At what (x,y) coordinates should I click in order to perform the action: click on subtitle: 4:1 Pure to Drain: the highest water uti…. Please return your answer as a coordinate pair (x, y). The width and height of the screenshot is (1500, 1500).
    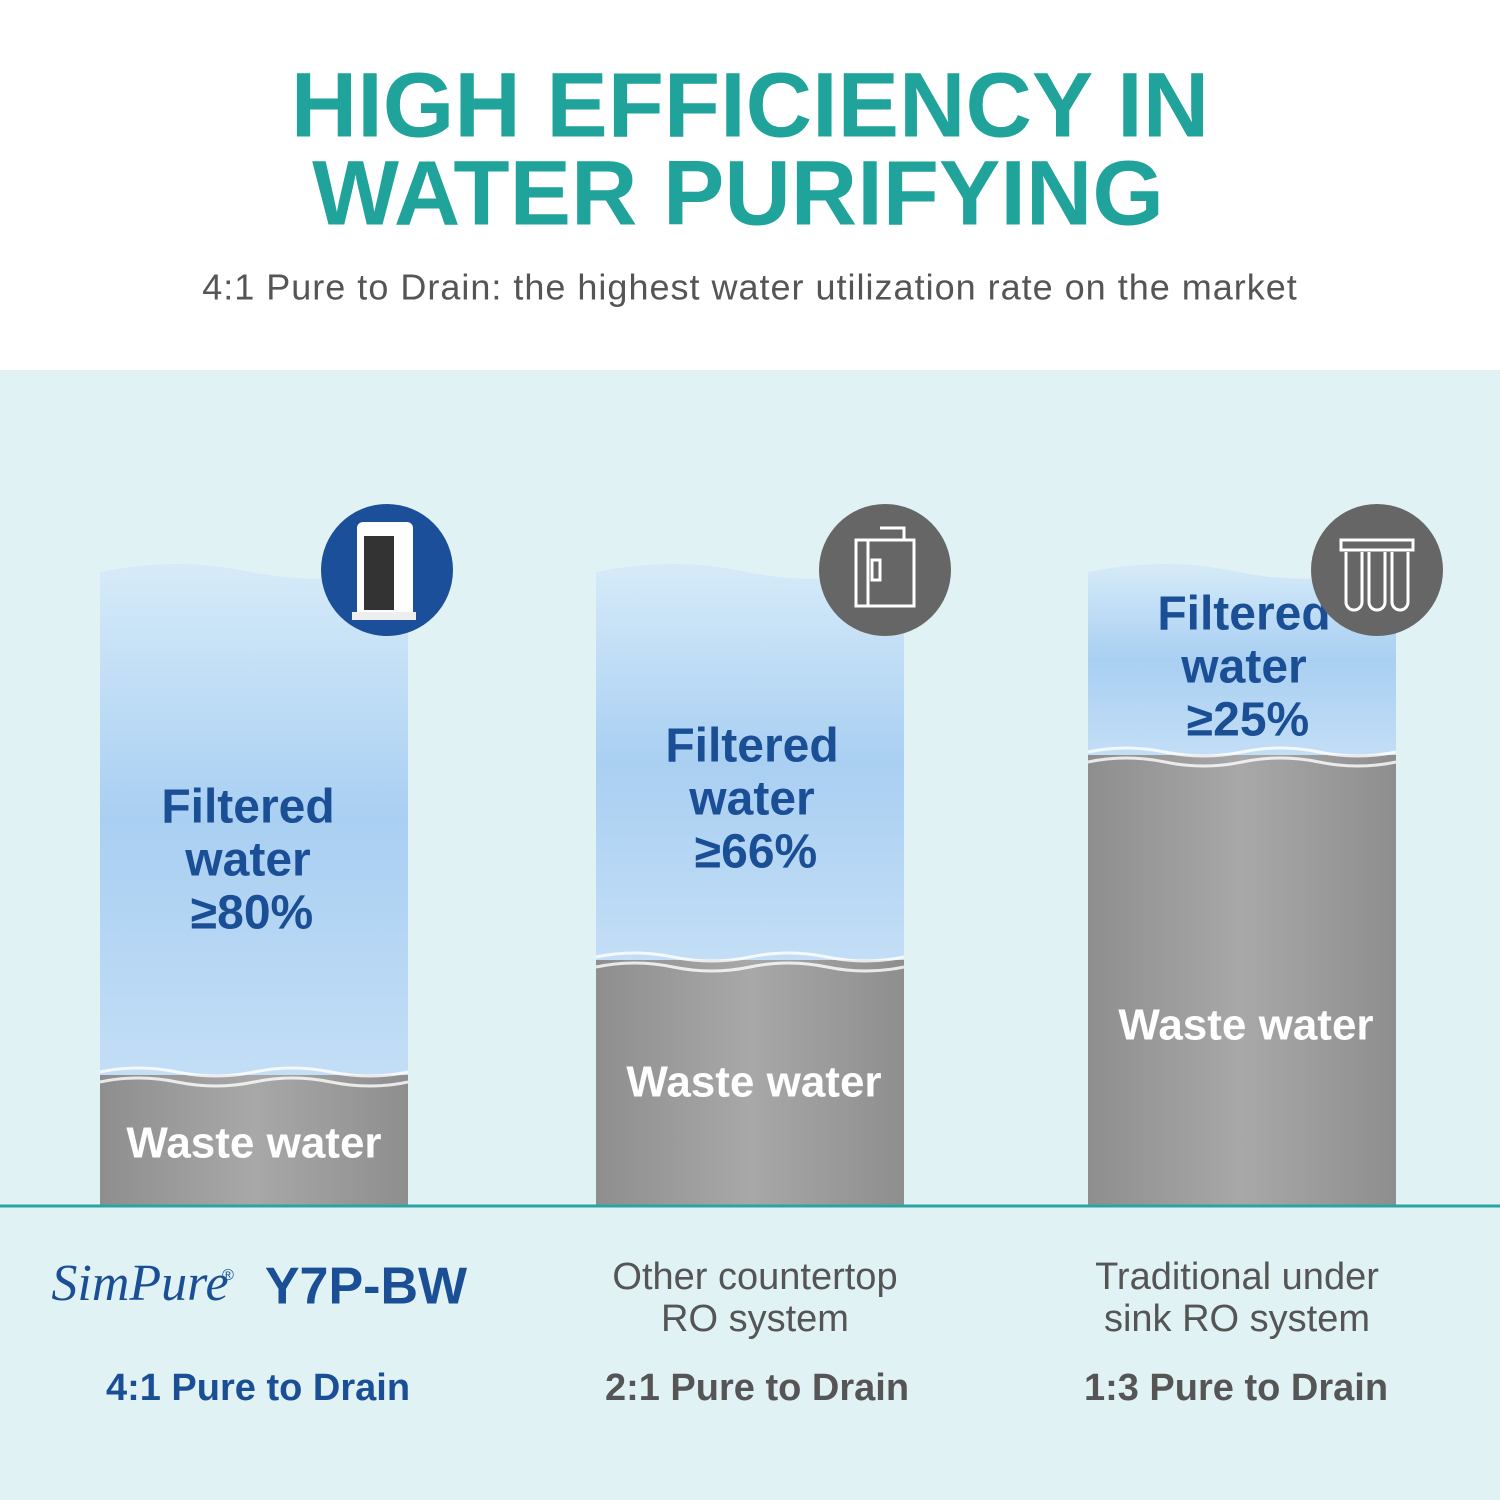
    Looking at the image, I should click on (750, 287).